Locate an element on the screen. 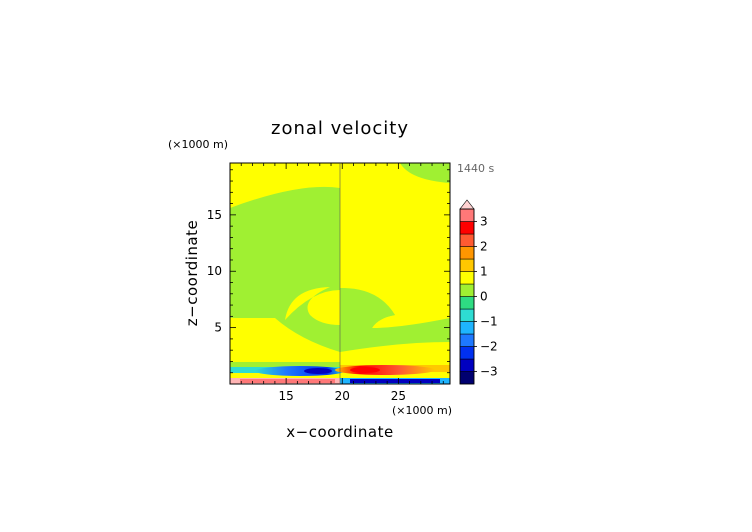 The width and height of the screenshot is (752, 532). x-axis-label: x−coordinate is located at coordinates (339, 432).